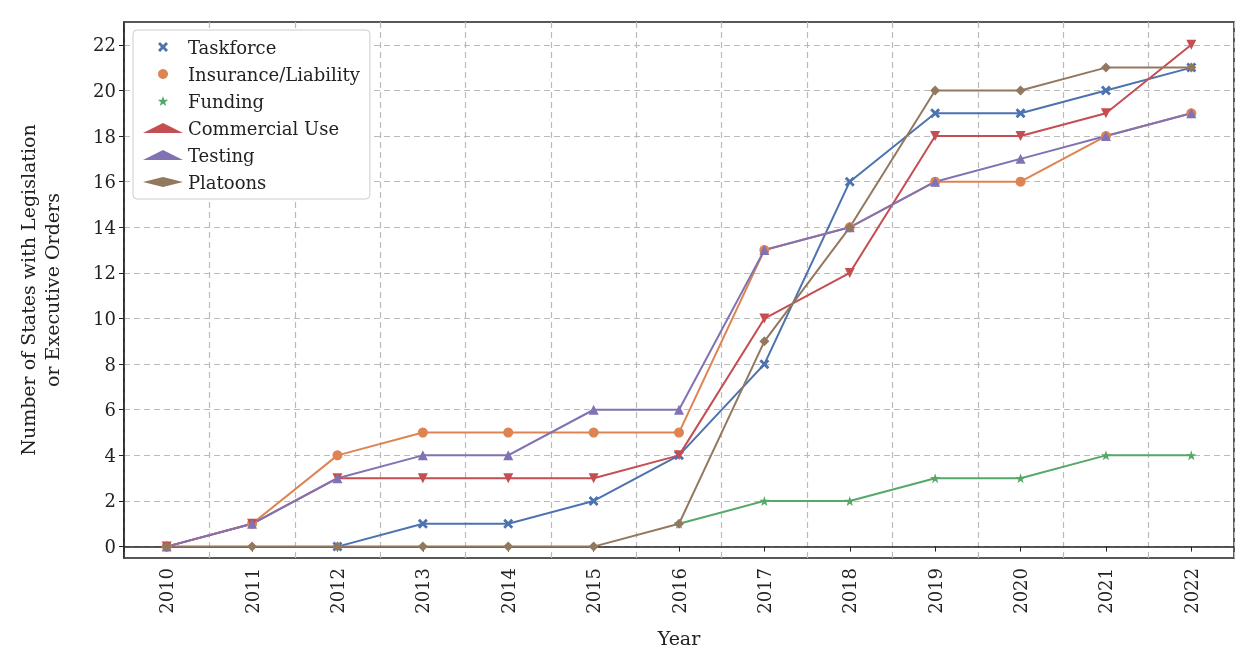  What do you see at coordinates (104, 90) in the screenshot?
I see `y-tick-label: 20` at bounding box center [104, 90].